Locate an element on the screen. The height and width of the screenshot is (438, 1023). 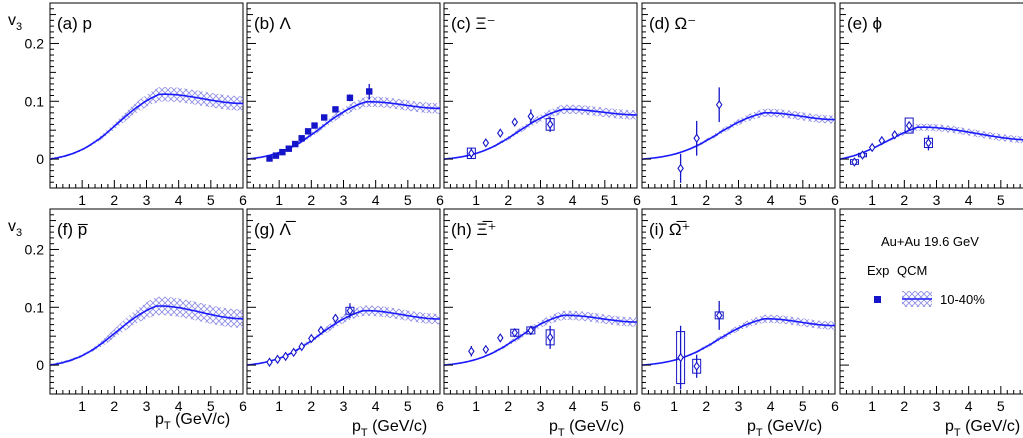
panel-label: (b) Λ is located at coordinates (273, 23).